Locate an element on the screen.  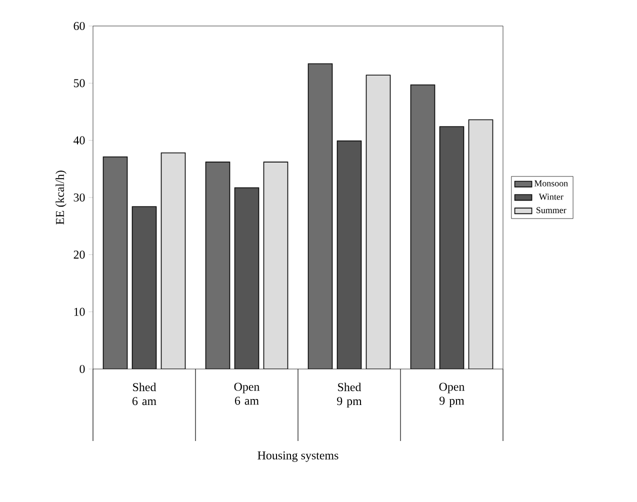
y-tick-label: 30 is located at coordinates (79, 197).